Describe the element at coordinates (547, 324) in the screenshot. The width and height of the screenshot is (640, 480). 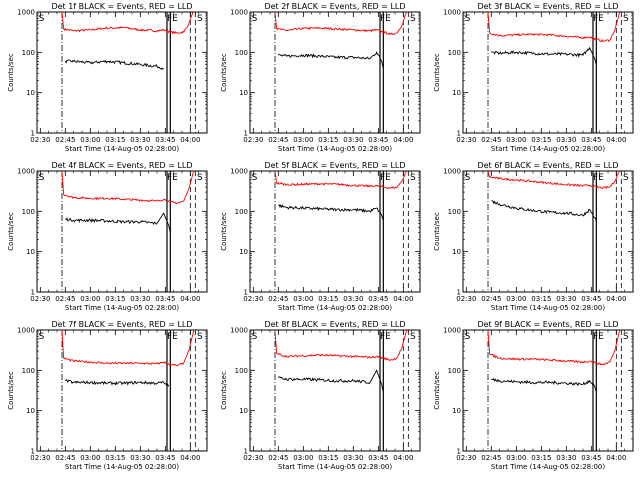
I see `panel-title: Det 9f BLACK = Events, RED = LLD` at that location.